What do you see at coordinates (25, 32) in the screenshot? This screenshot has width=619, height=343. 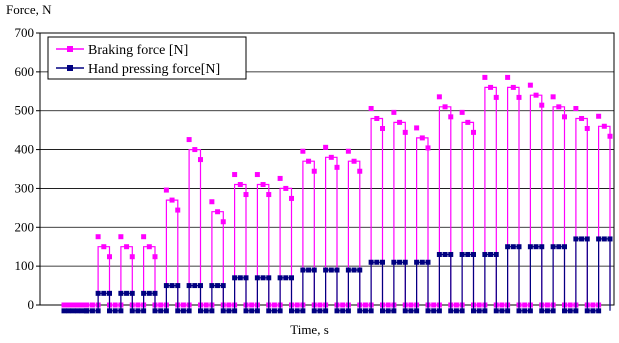 I see `y-tick-label: 700` at bounding box center [25, 32].